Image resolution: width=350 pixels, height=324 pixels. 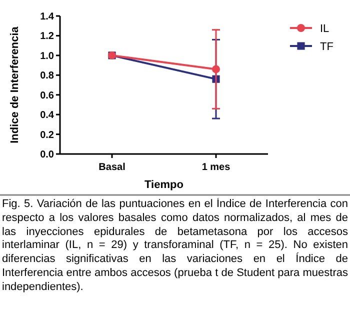 What do you see at coordinates (47, 116) in the screenshot?
I see `y-tick-label: 0.4` at bounding box center [47, 116].